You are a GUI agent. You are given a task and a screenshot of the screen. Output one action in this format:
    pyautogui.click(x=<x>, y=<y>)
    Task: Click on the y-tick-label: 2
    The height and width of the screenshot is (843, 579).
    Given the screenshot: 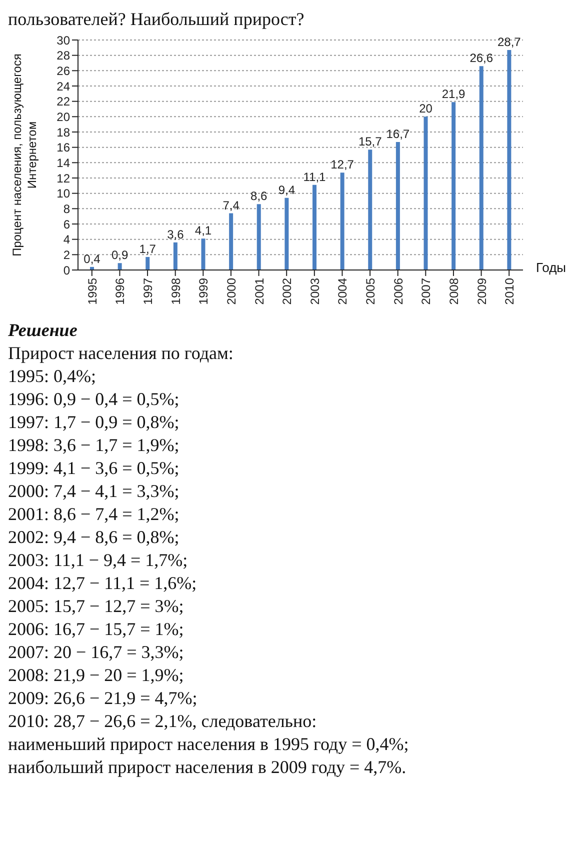 What is the action you would take?
    pyautogui.click(x=66, y=255)
    